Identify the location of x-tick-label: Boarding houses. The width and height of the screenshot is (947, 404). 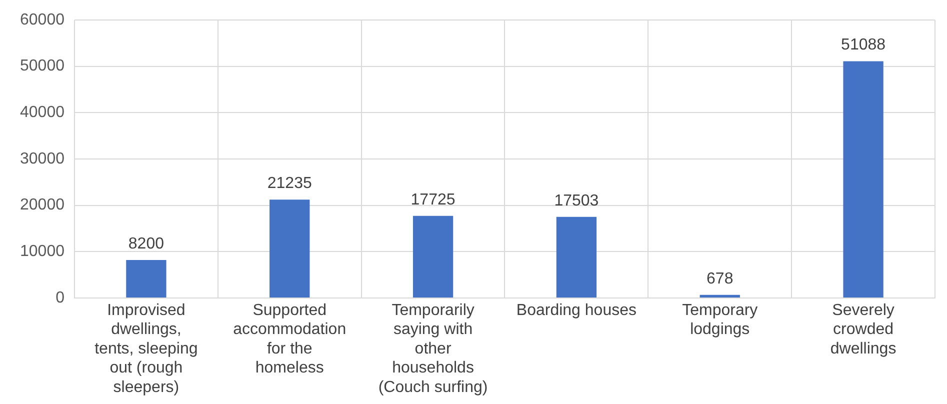
(576, 311).